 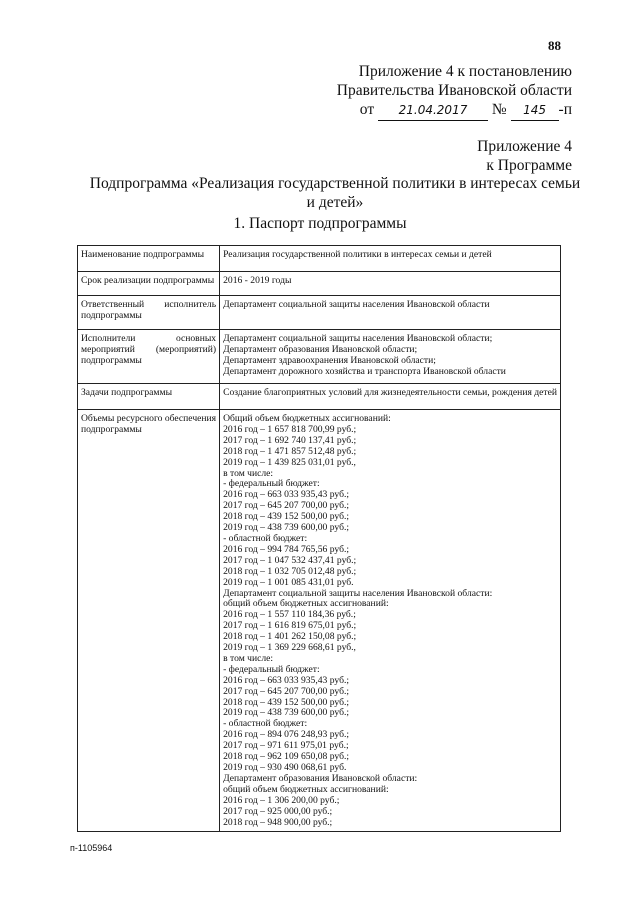 What do you see at coordinates (288, 582) in the screenshot?
I see `value-line: 2019 год – 1 001 085 431,01 руб.` at bounding box center [288, 582].